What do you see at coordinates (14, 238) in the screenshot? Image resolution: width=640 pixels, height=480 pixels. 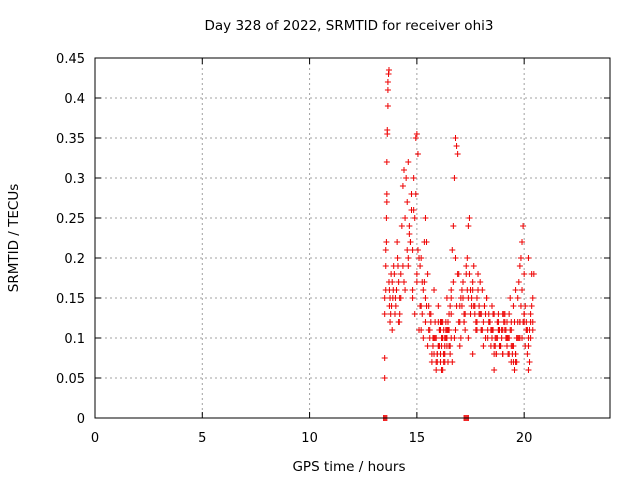 I see `y-axis-label: SRMTID / TECUs` at bounding box center [14, 238].